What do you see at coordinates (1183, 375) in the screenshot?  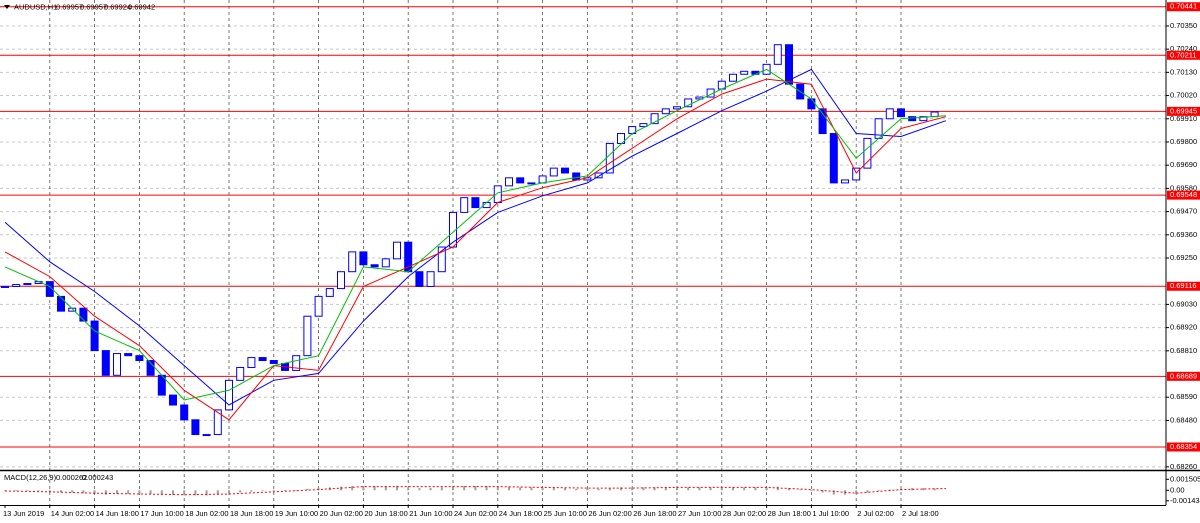 I see `level-label: 0.68689` at bounding box center [1183, 375].